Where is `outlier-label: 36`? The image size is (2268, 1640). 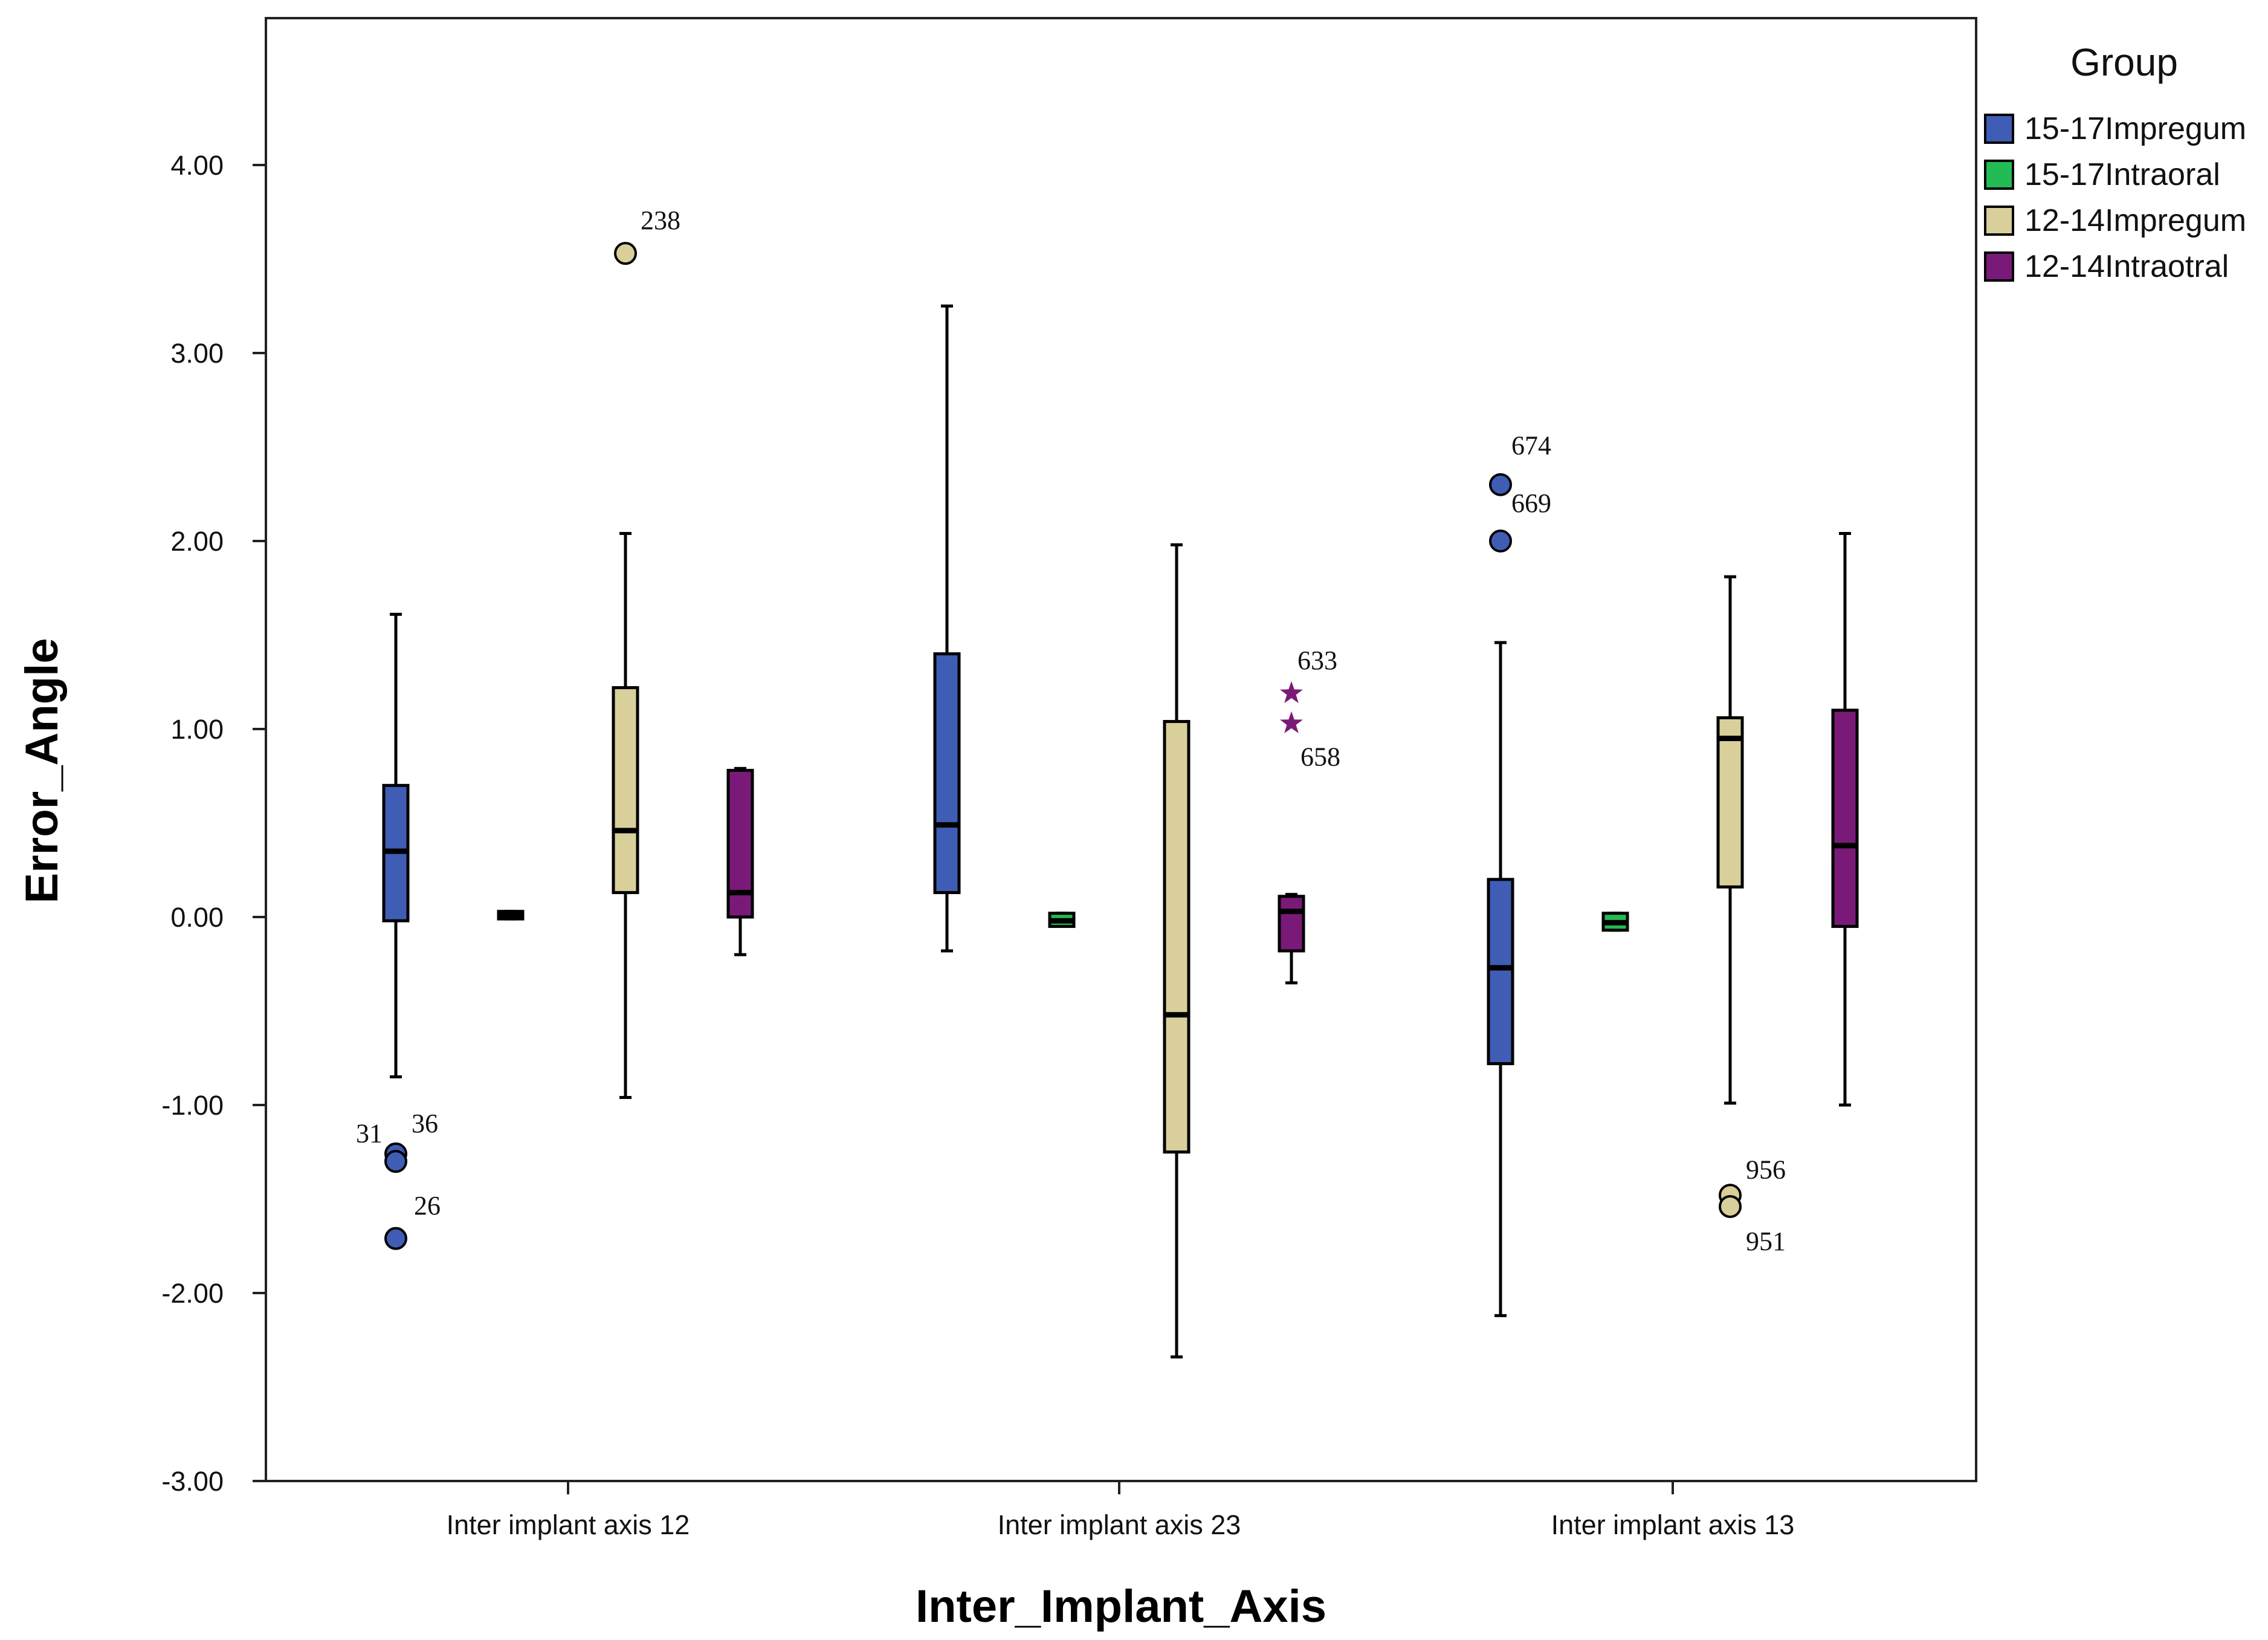
outlier-label: 36 is located at coordinates (425, 1123).